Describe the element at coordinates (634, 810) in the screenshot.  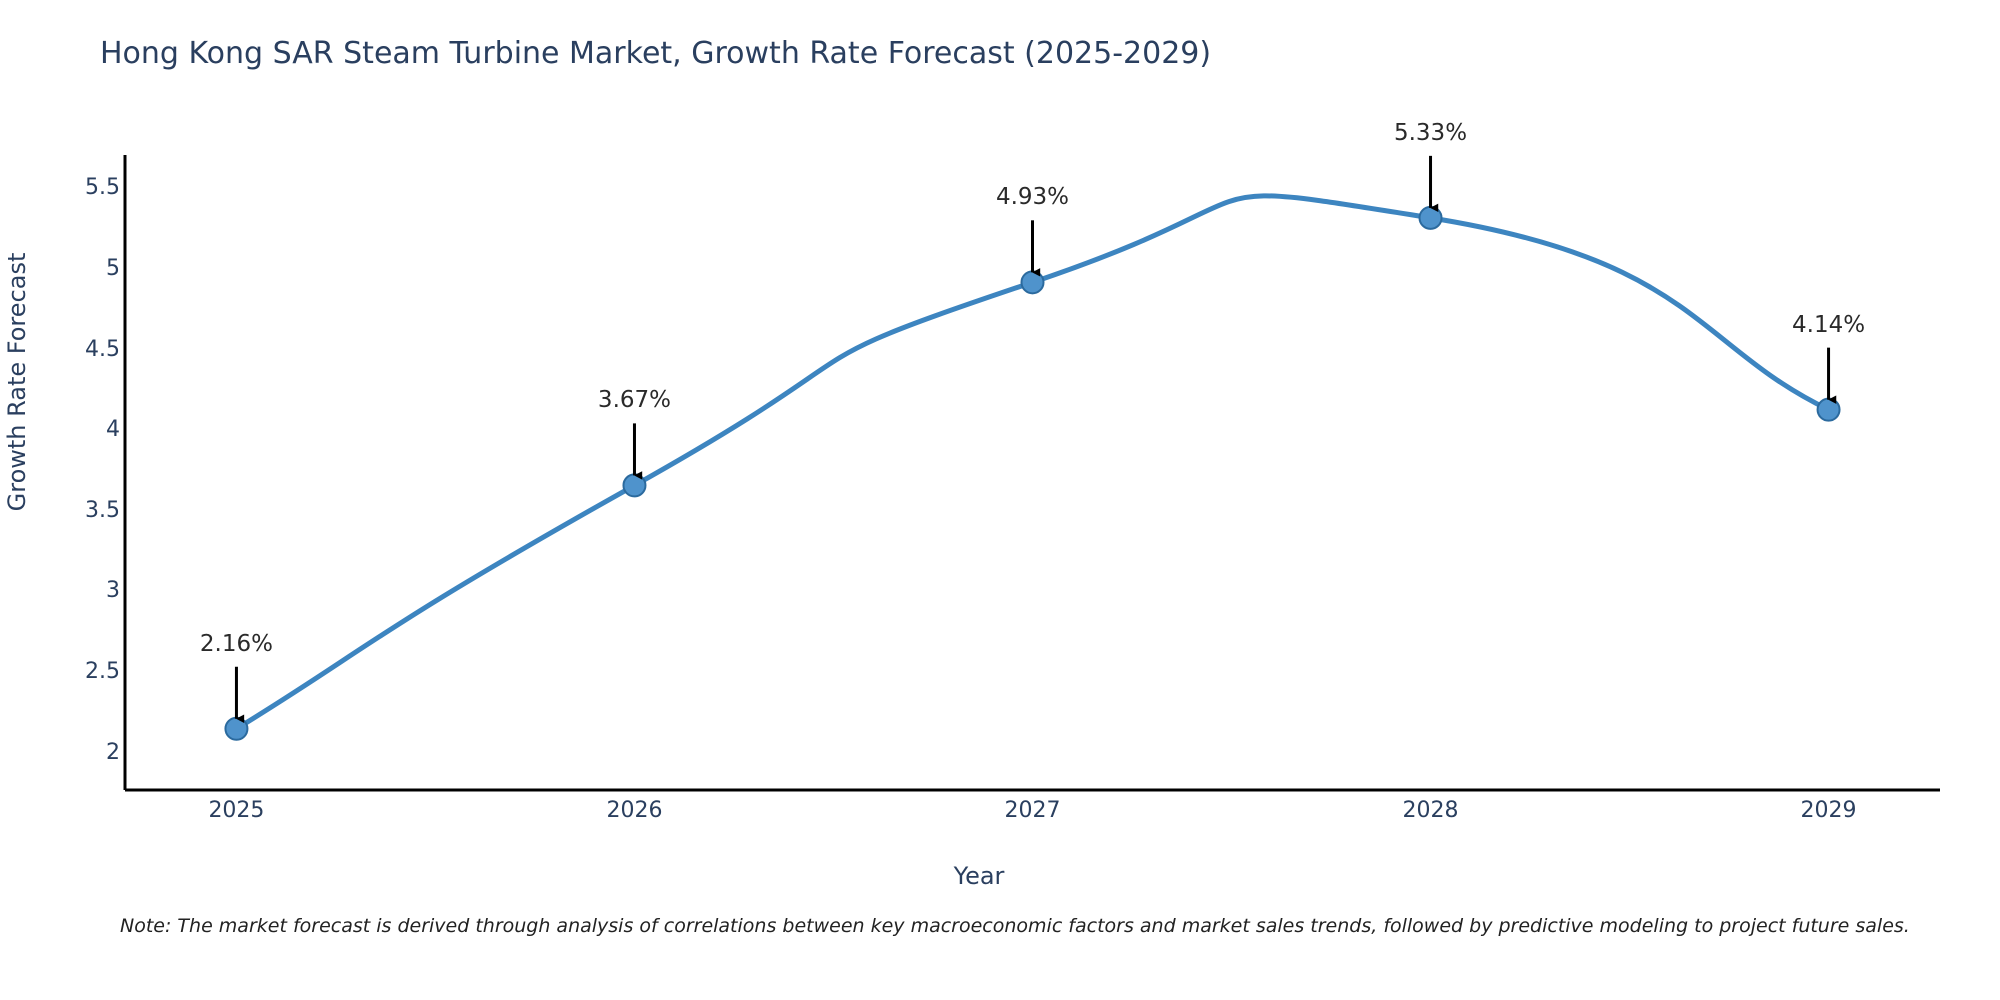
I see `x-tick-label: 2026` at that location.